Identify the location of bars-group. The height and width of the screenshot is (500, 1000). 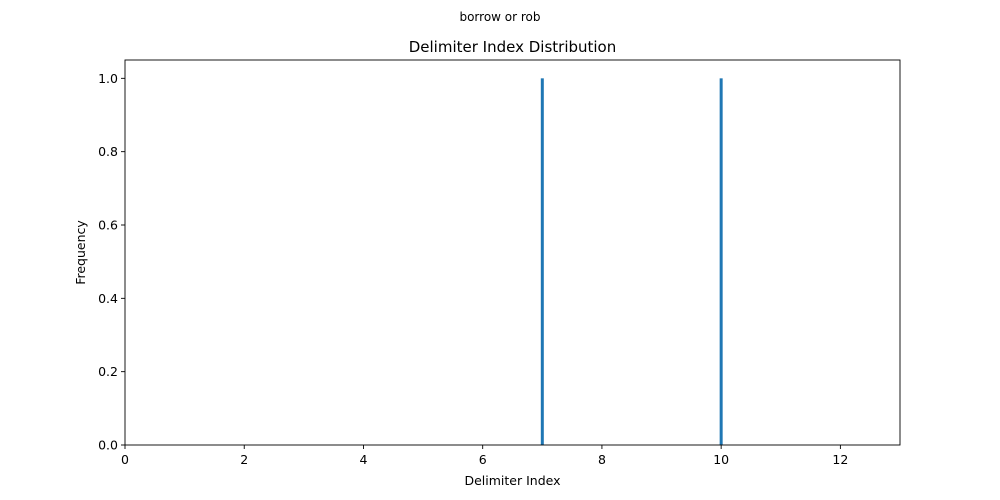
(631, 261).